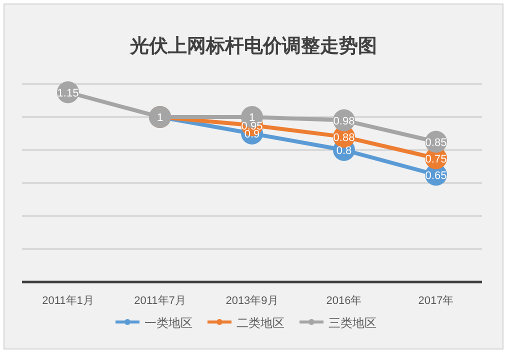 This screenshot has width=507, height=353. What do you see at coordinates (436, 142) in the screenshot?
I see `data-label: 0.85` at bounding box center [436, 142].